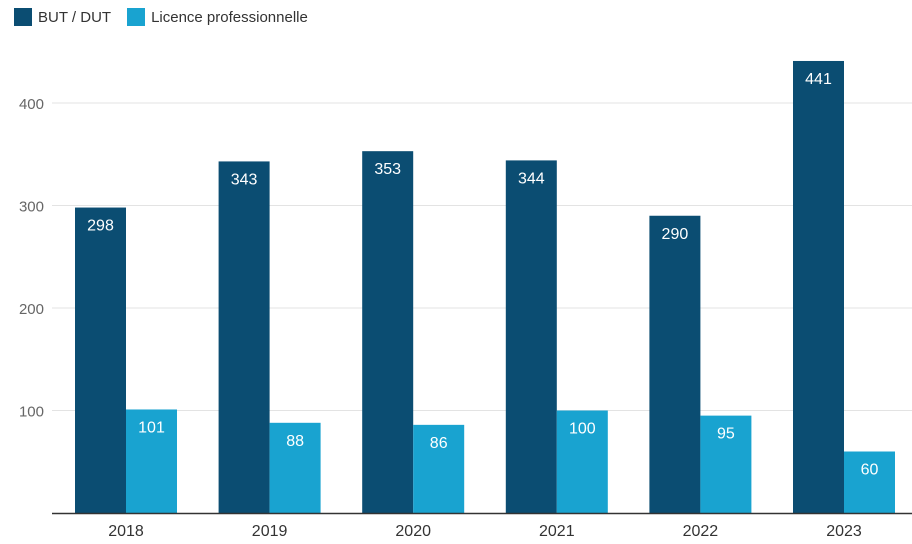  Describe the element at coordinates (295, 441) in the screenshot. I see `data-label-licence-pro-2019: 88` at that location.